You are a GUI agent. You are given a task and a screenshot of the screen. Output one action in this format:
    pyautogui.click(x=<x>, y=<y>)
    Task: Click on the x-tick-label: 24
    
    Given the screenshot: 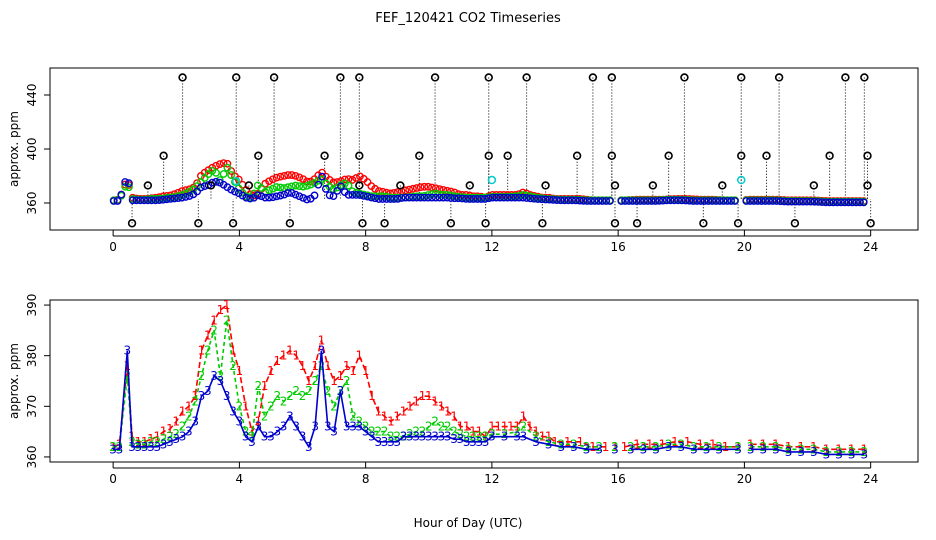 What is the action you would take?
    pyautogui.click(x=870, y=247)
    